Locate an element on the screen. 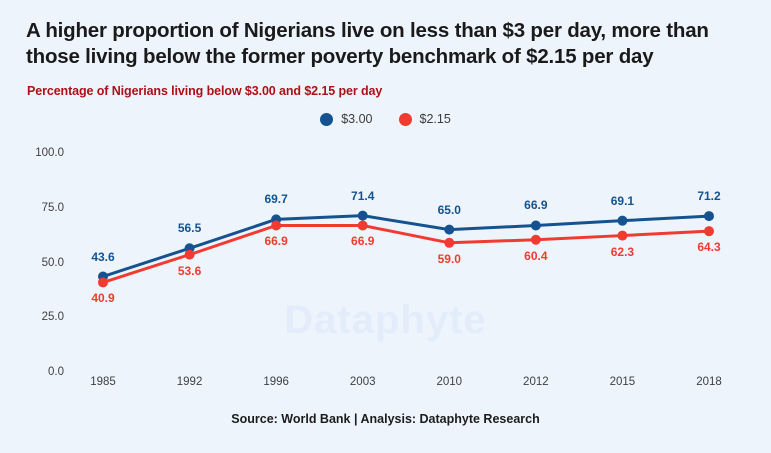 This screenshot has height=453, width=771. data-point-label: 69.1 is located at coordinates (622, 200).